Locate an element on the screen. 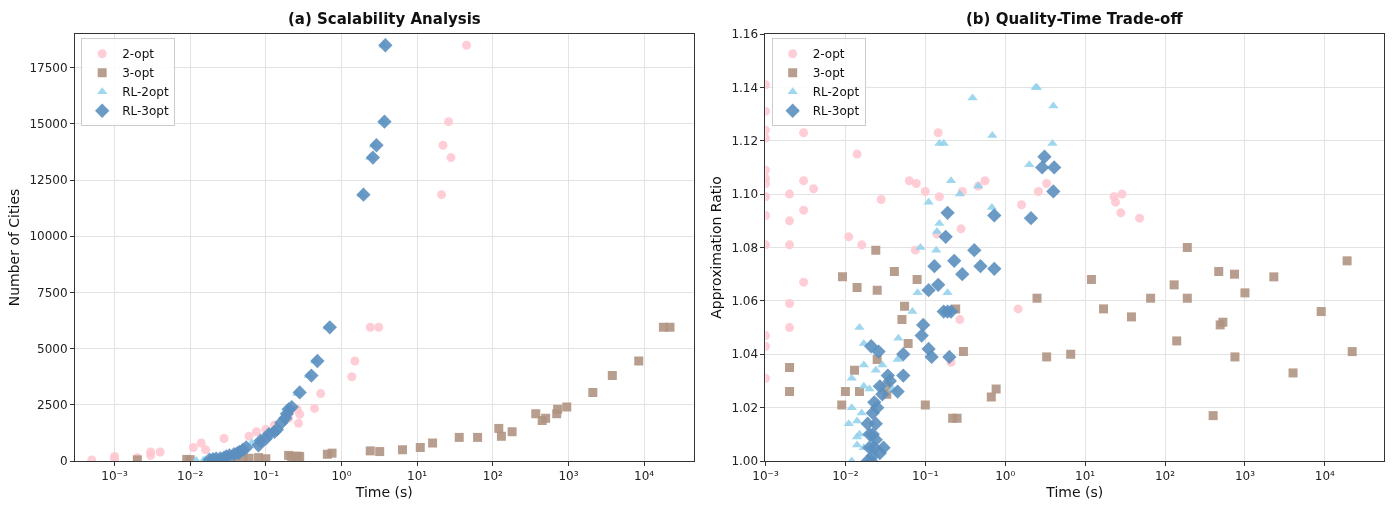 The width and height of the screenshot is (1392, 511). chart-title: (b) Quality-Time Trade-off is located at coordinates (1075, 19).